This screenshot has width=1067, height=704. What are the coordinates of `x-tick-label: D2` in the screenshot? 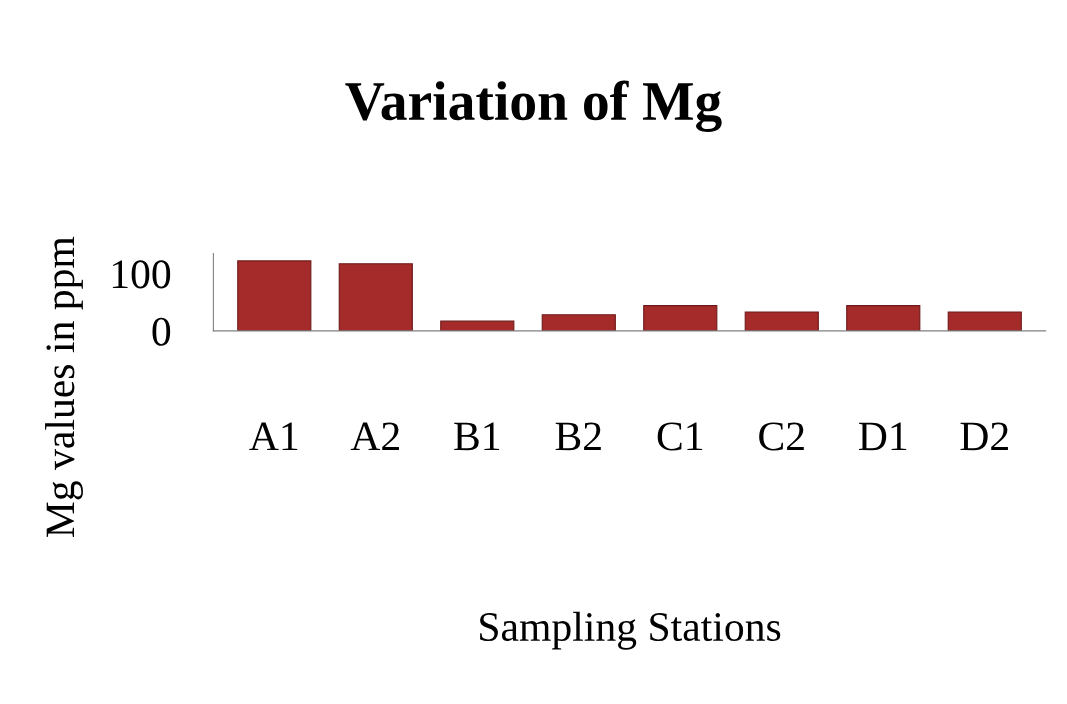 It's located at (984, 436).